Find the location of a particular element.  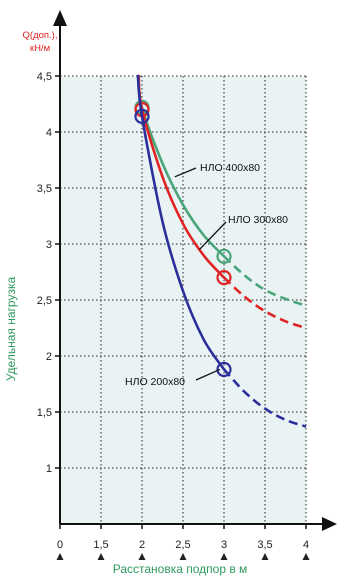

y-axis-title: Удельная нагрузка is located at coordinates (11, 329).